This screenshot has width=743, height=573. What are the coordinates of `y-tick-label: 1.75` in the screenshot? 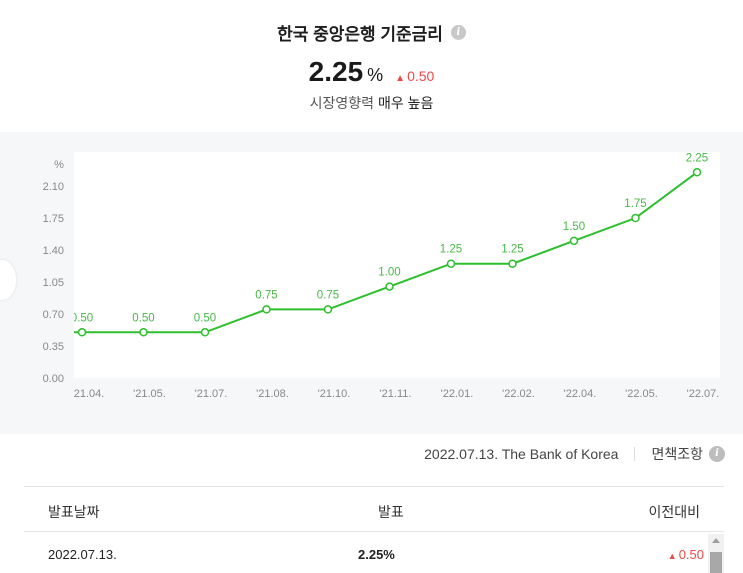 It's located at (53, 219).